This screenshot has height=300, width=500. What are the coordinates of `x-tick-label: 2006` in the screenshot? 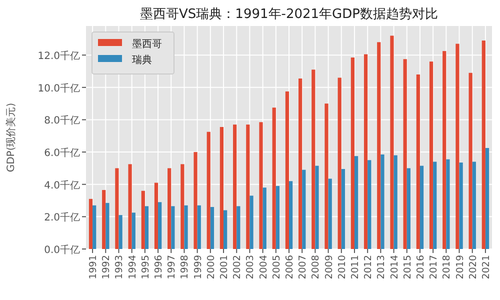 It's located at (290, 267).